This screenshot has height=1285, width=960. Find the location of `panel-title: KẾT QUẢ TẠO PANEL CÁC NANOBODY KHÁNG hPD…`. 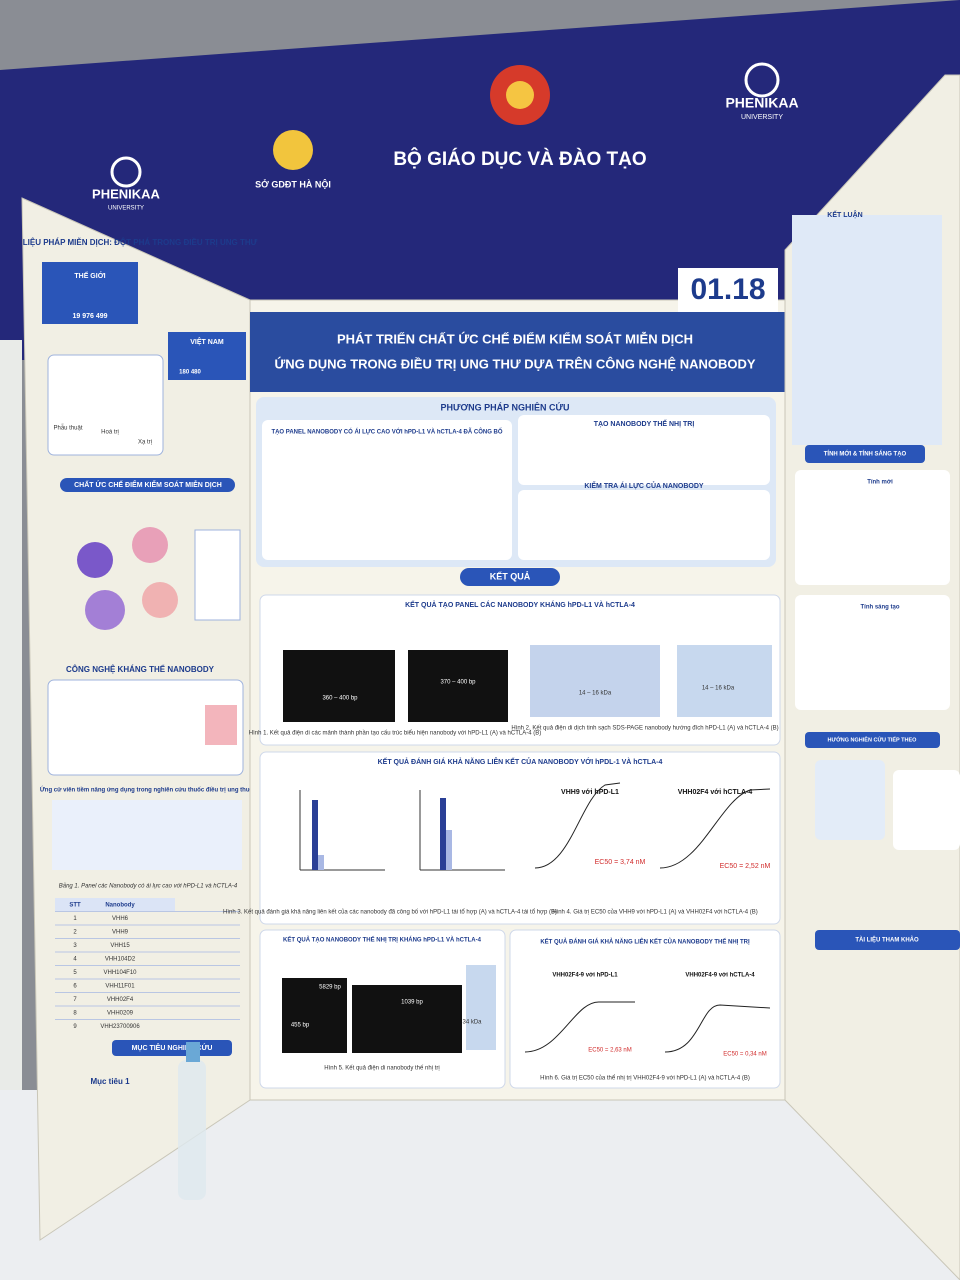

panel-title: KẾT QUẢ TẠO PANEL CÁC NANOBODY KHÁNG hPD… is located at coordinates (520, 604).